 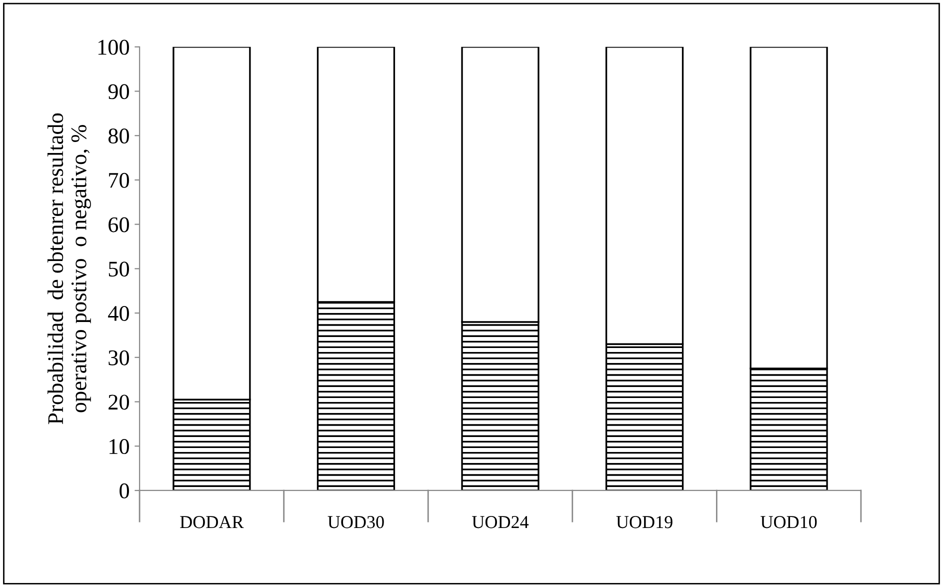 What do you see at coordinates (118, 136) in the screenshot?
I see `y-tick-label: 80` at bounding box center [118, 136].